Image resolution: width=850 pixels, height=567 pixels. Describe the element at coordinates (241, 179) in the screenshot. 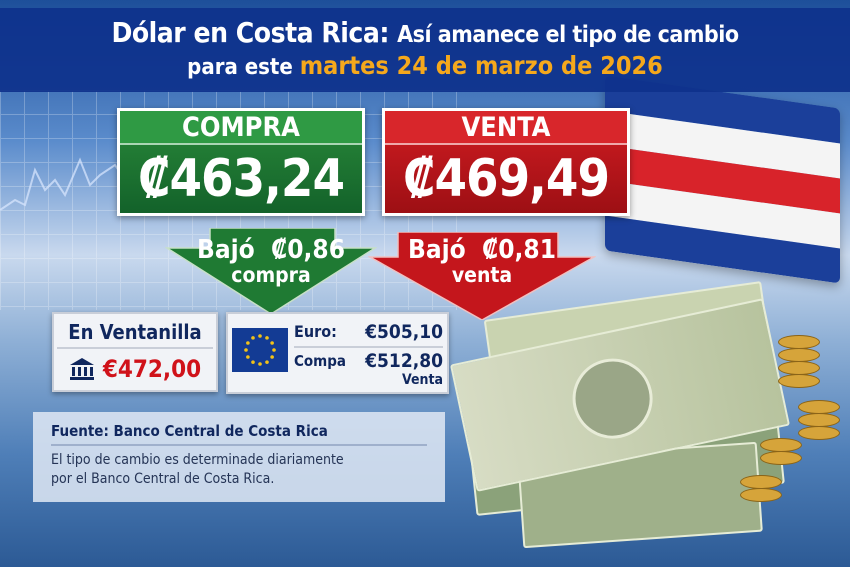

I see `compra-value: ₡463,24` at that location.